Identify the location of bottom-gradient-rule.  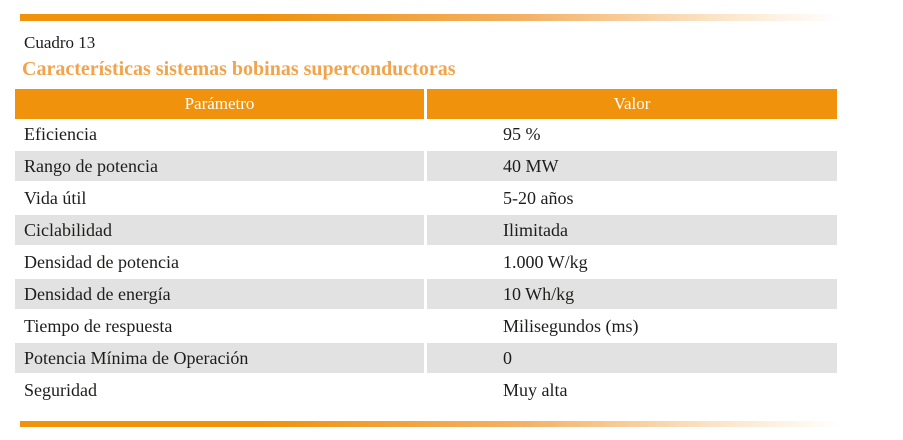
(451, 424).